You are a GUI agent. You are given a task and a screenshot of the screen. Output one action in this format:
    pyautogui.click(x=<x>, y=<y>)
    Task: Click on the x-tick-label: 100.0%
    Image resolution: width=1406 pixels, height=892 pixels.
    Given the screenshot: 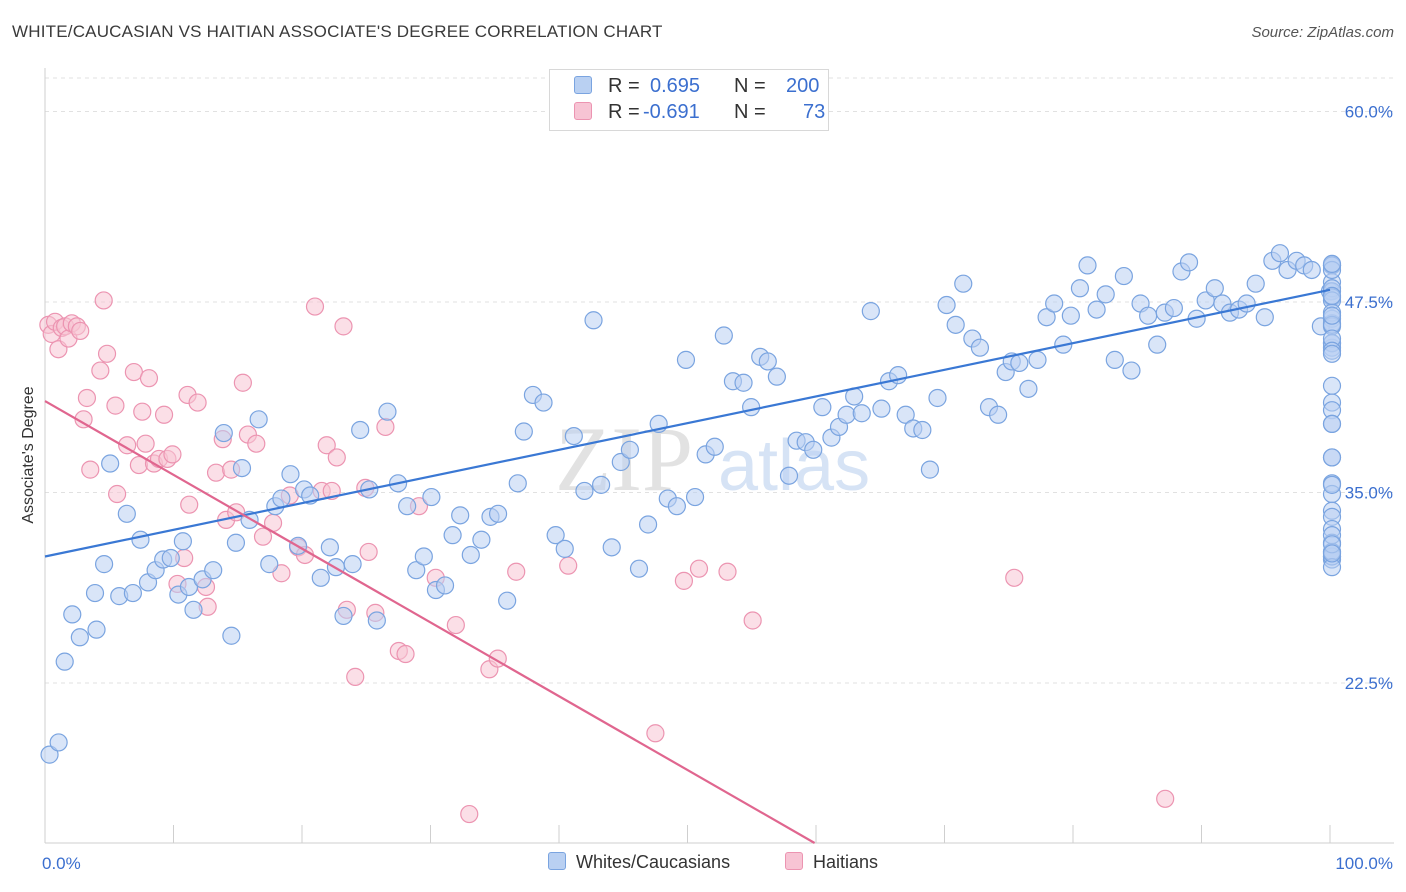 What is the action you would take?
    pyautogui.click(x=1364, y=863)
    